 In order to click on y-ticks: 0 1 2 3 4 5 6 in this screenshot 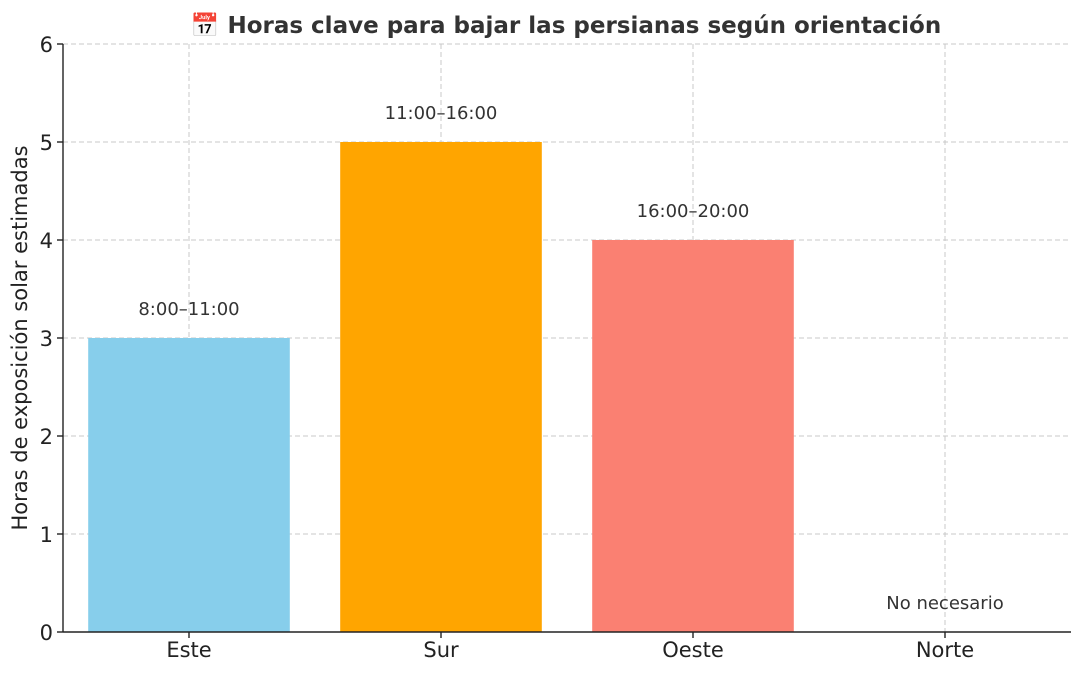, I will do `click(51, 339)`.